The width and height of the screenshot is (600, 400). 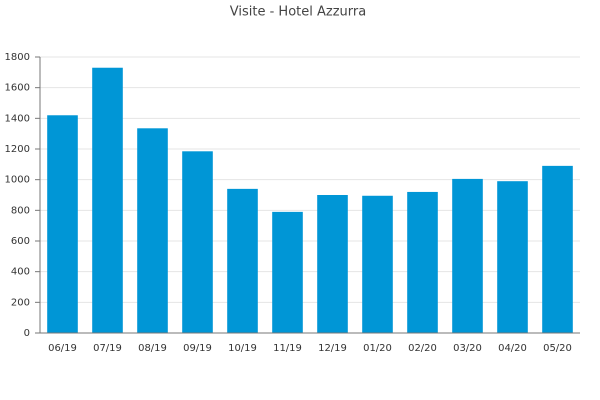 I want to click on x-tick-label: 10/19, so click(x=242, y=348).